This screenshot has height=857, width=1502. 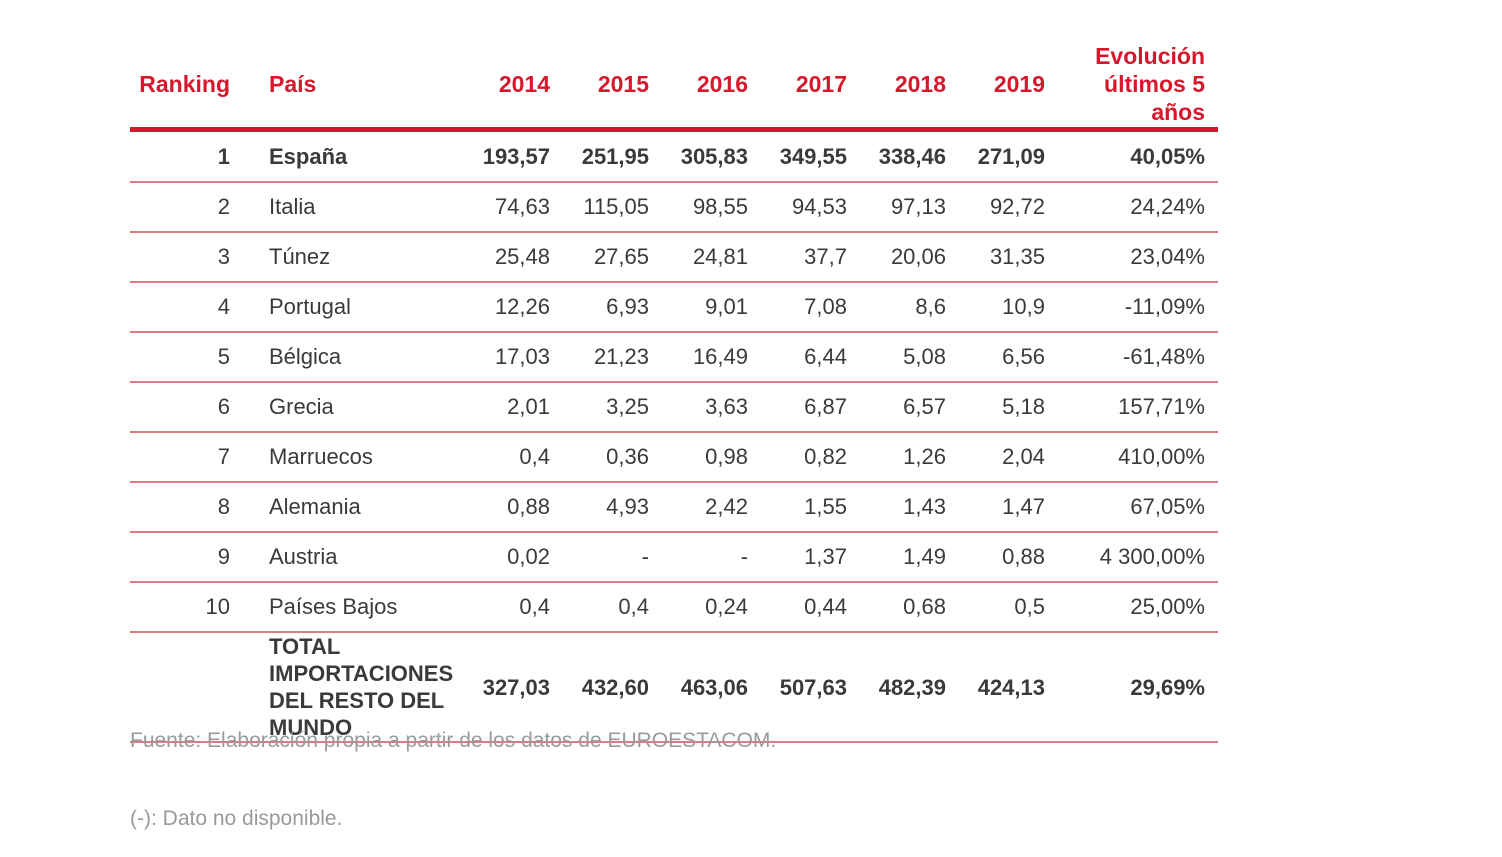 I want to click on header-year: 2017, so click(x=810, y=66).